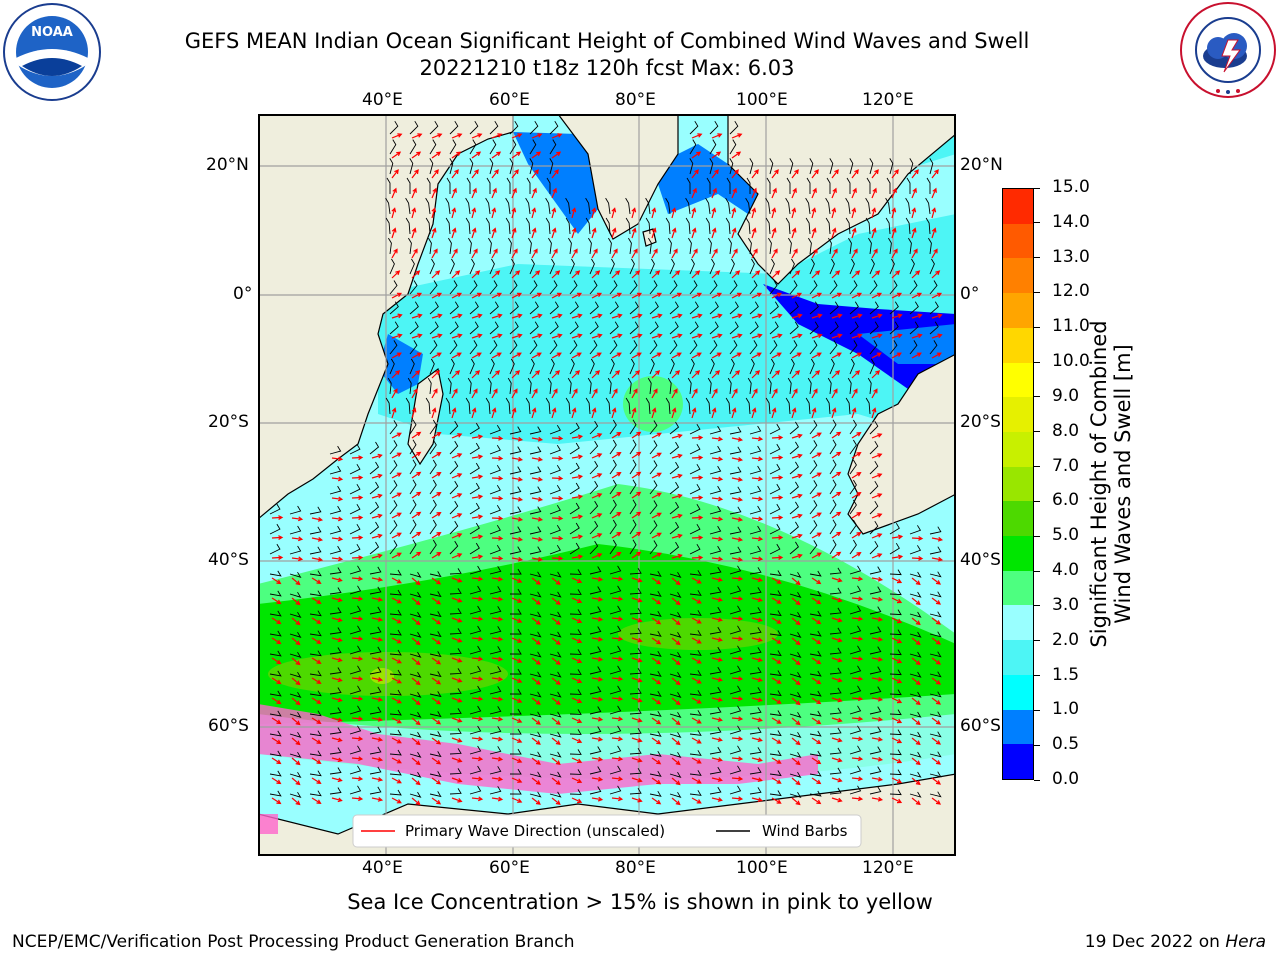 The image size is (1280, 960). I want to click on lat-label-right-20s: 20°S, so click(980, 422).